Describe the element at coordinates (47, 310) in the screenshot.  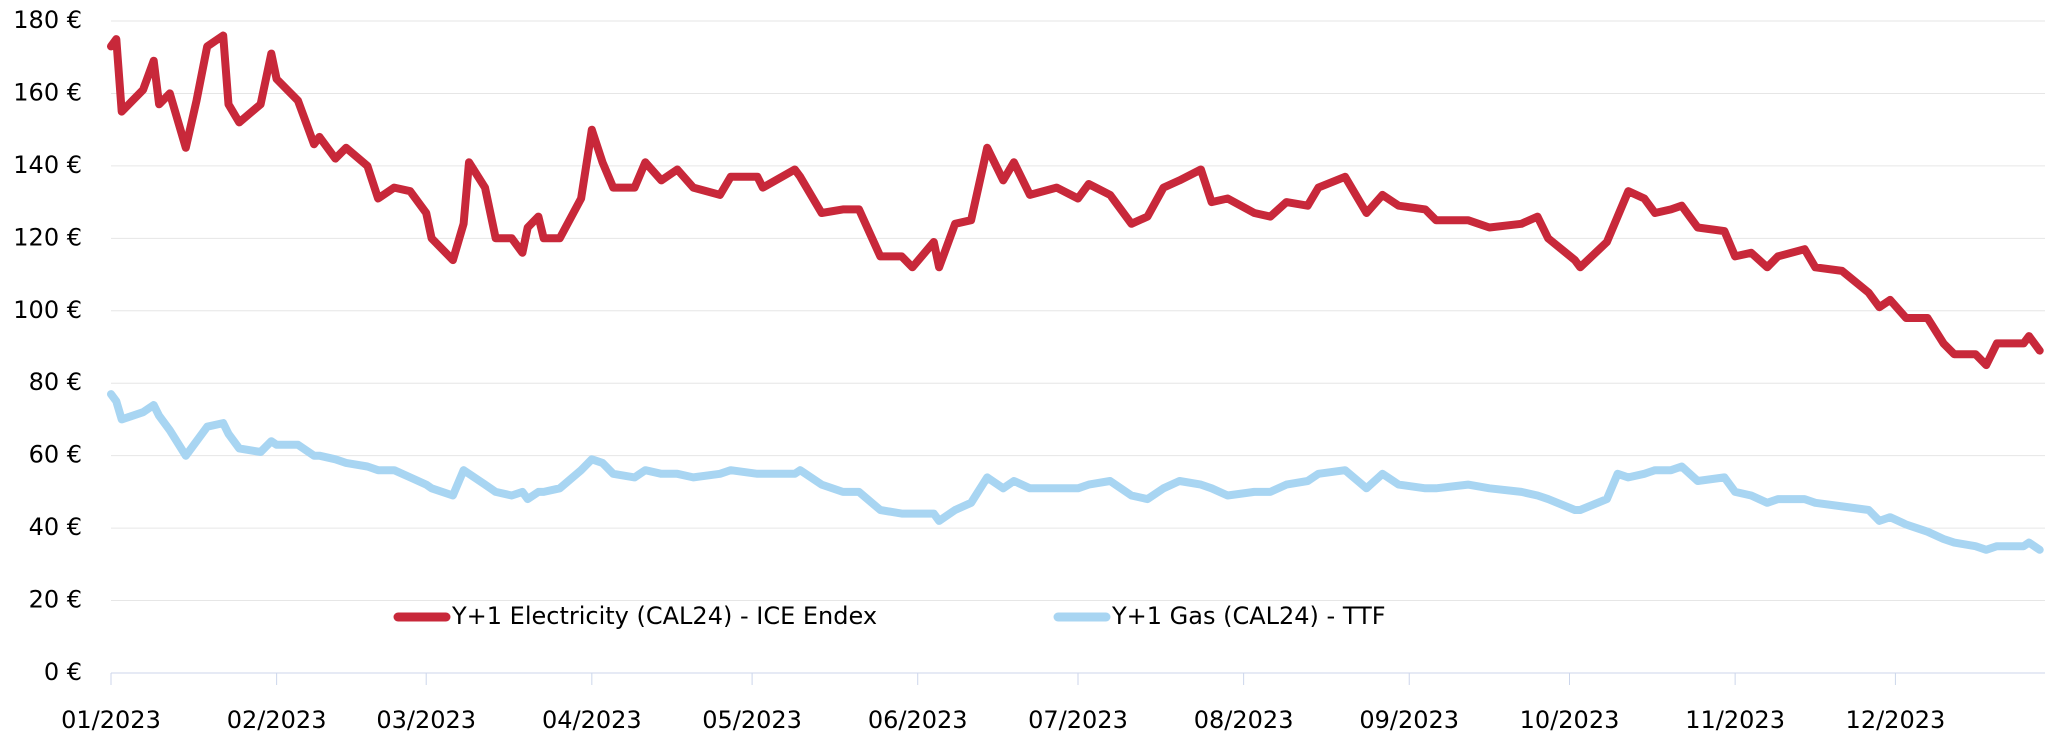
I see `y-tick-label: 100 €` at that location.